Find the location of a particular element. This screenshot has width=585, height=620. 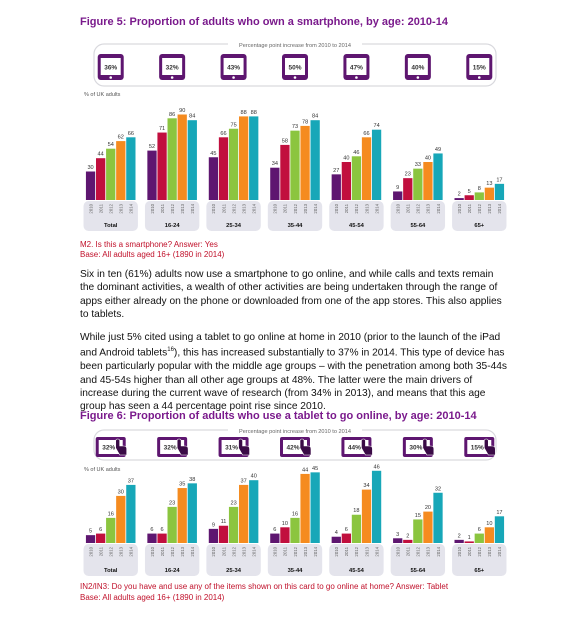

bar-value-label: 9 is located at coordinates (397, 188).